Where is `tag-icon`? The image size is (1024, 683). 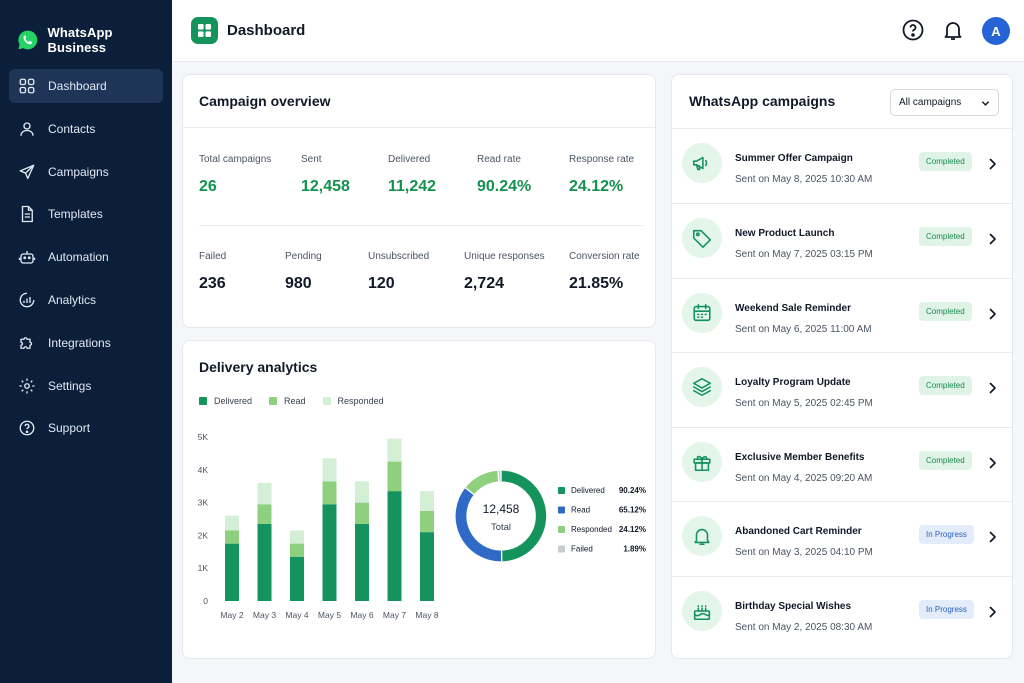
tag-icon is located at coordinates (702, 238).